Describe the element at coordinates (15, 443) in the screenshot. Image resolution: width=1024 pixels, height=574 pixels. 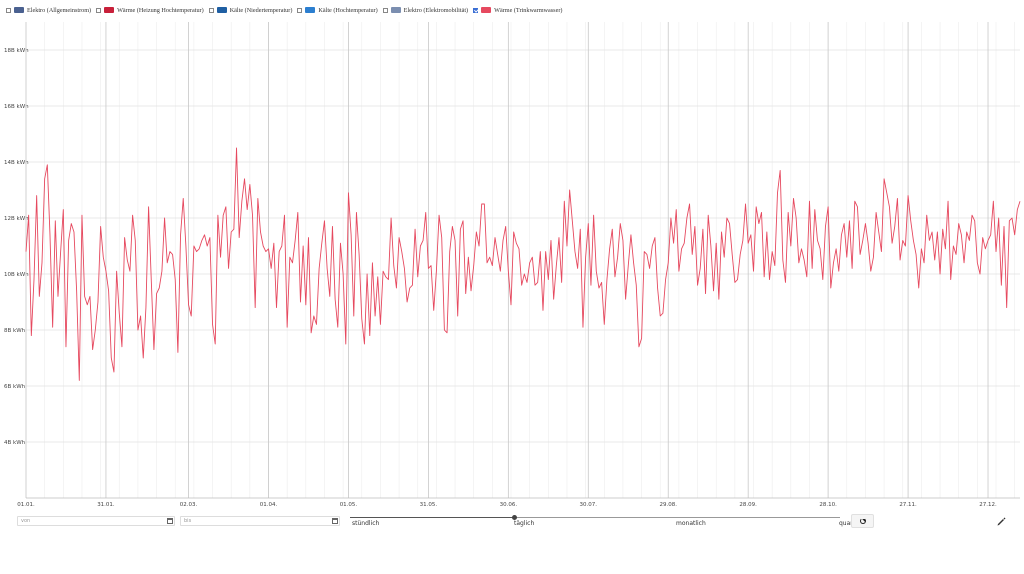
I see `y-tick-label: 4B kWh` at that location.